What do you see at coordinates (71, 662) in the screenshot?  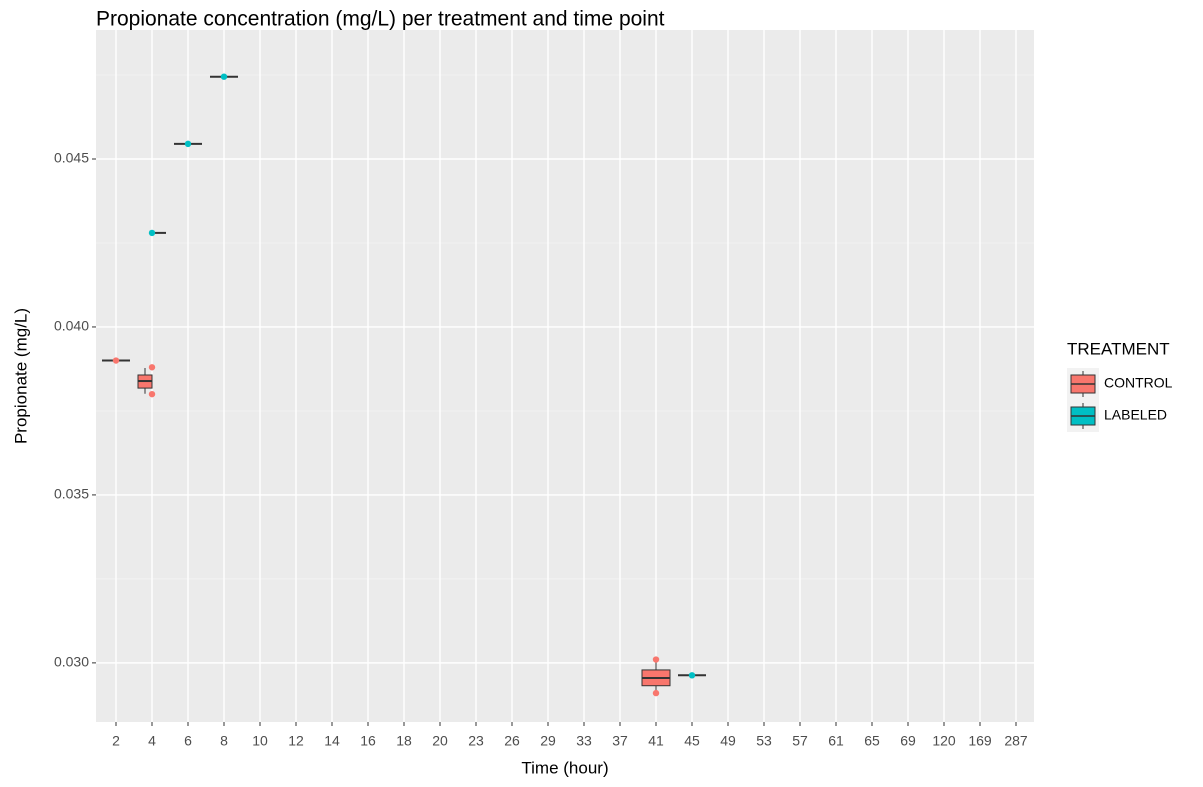 I see `y-tick-label: 0.030` at bounding box center [71, 662].